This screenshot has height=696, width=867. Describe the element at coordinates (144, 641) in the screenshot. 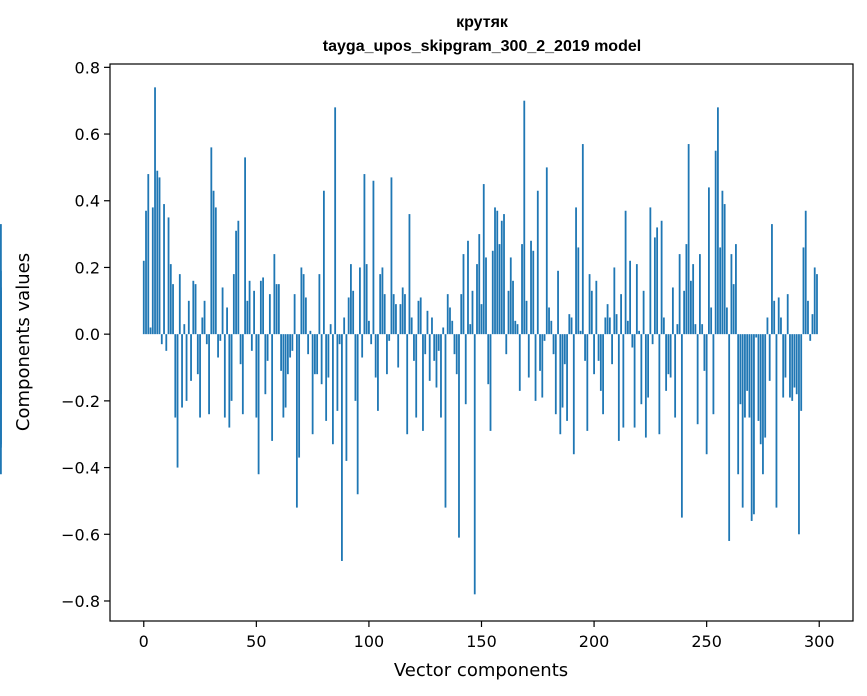

I see `x-tick-label: 0` at that location.